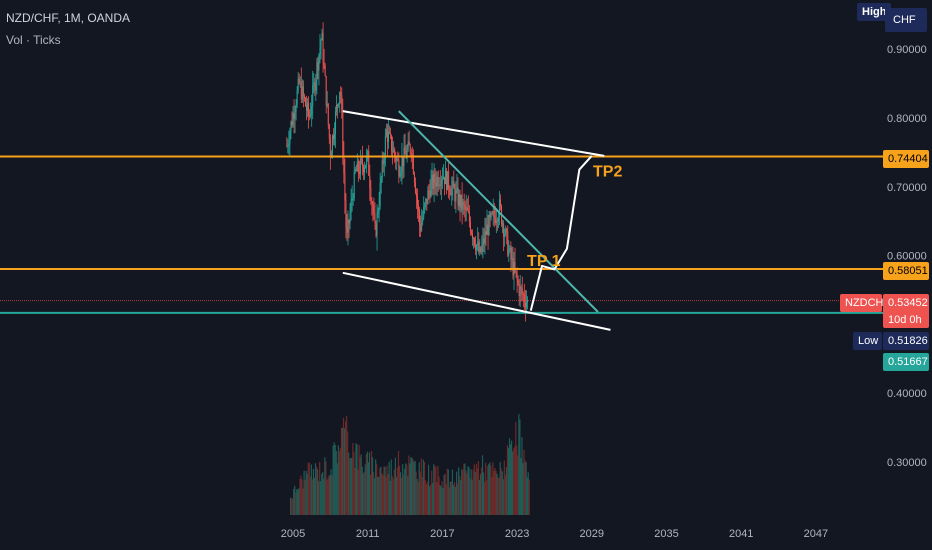 This screenshot has width=932, height=550. Describe the element at coordinates (874, 12) in the screenshot. I see `high-button: High` at that location.